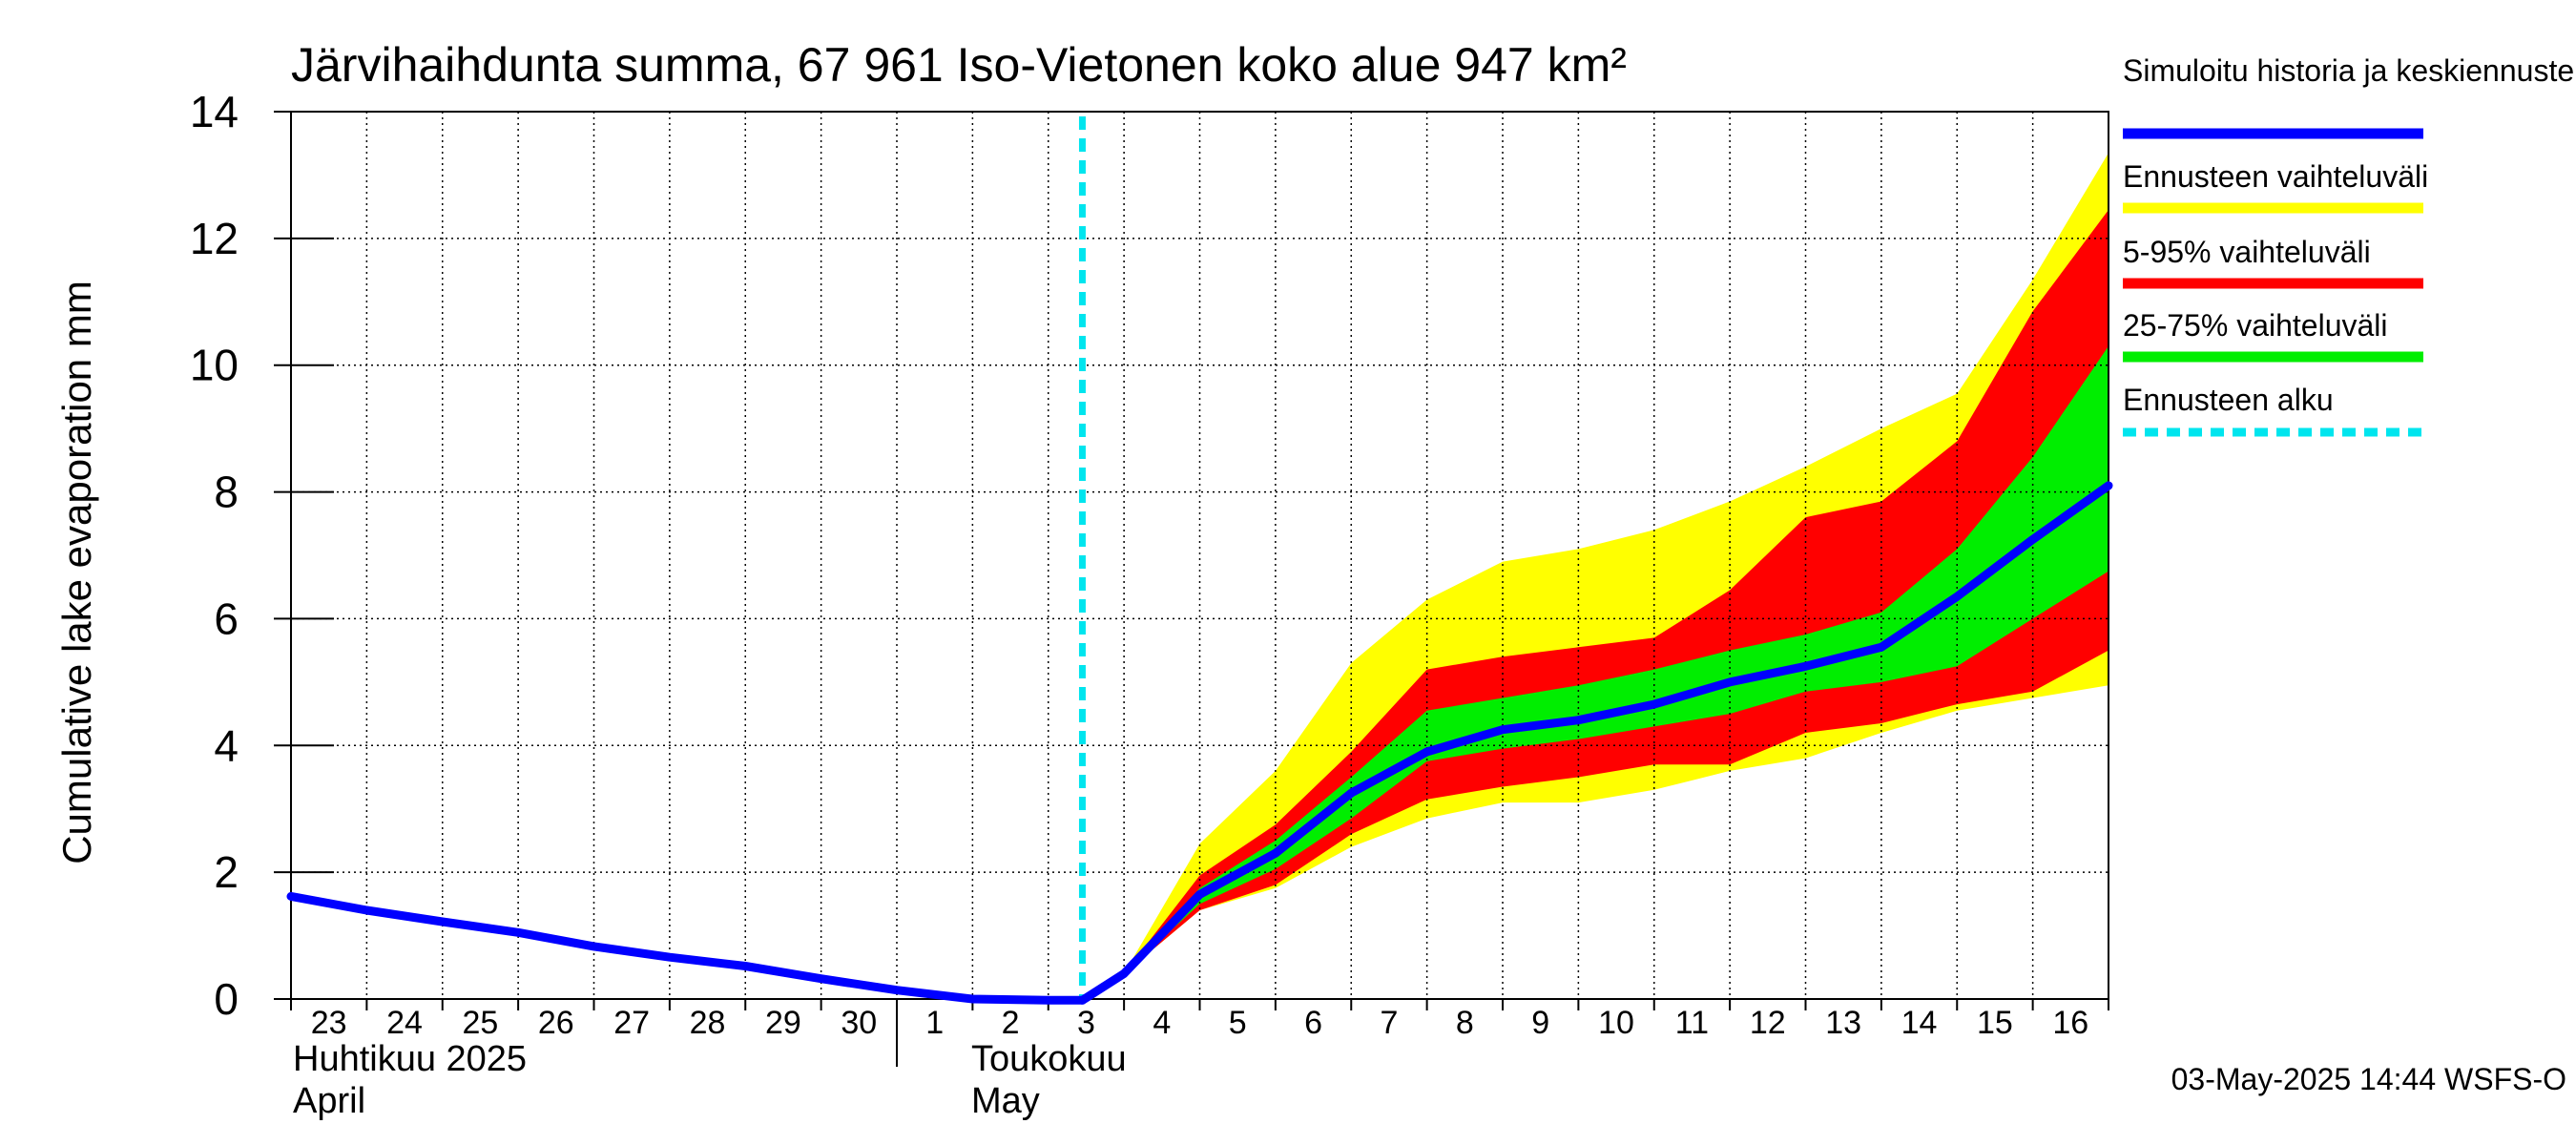 The width and height of the screenshot is (2576, 1145). Describe the element at coordinates (404, 1023) in the screenshot. I see `x-tick-label: 24` at that location.